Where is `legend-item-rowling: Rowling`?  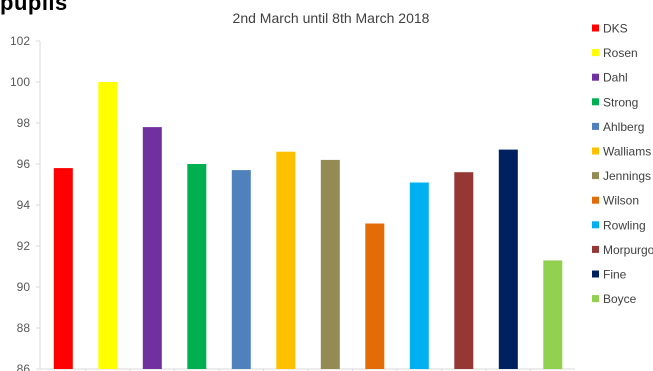
legend-item-rowling: Rowling is located at coordinates (619, 225).